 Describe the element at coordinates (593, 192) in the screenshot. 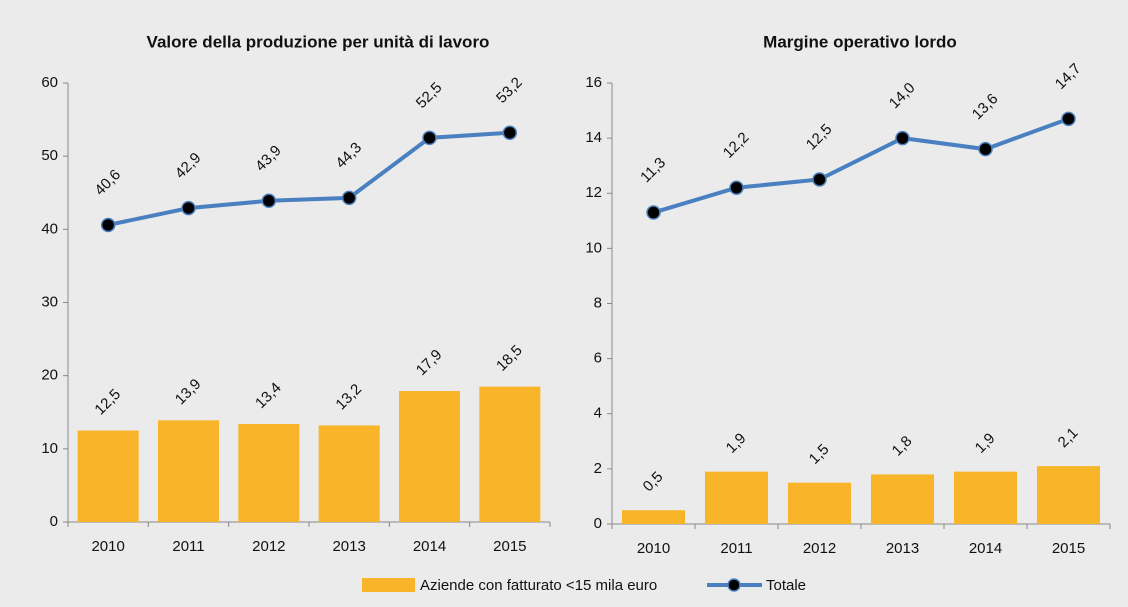

I see `y-tick-label: 12` at that location.